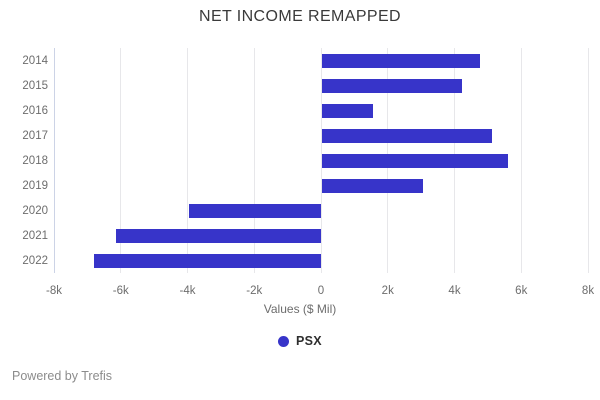 Image resolution: width=600 pixels, height=400 pixels. I want to click on gridline-6k, so click(521, 160).